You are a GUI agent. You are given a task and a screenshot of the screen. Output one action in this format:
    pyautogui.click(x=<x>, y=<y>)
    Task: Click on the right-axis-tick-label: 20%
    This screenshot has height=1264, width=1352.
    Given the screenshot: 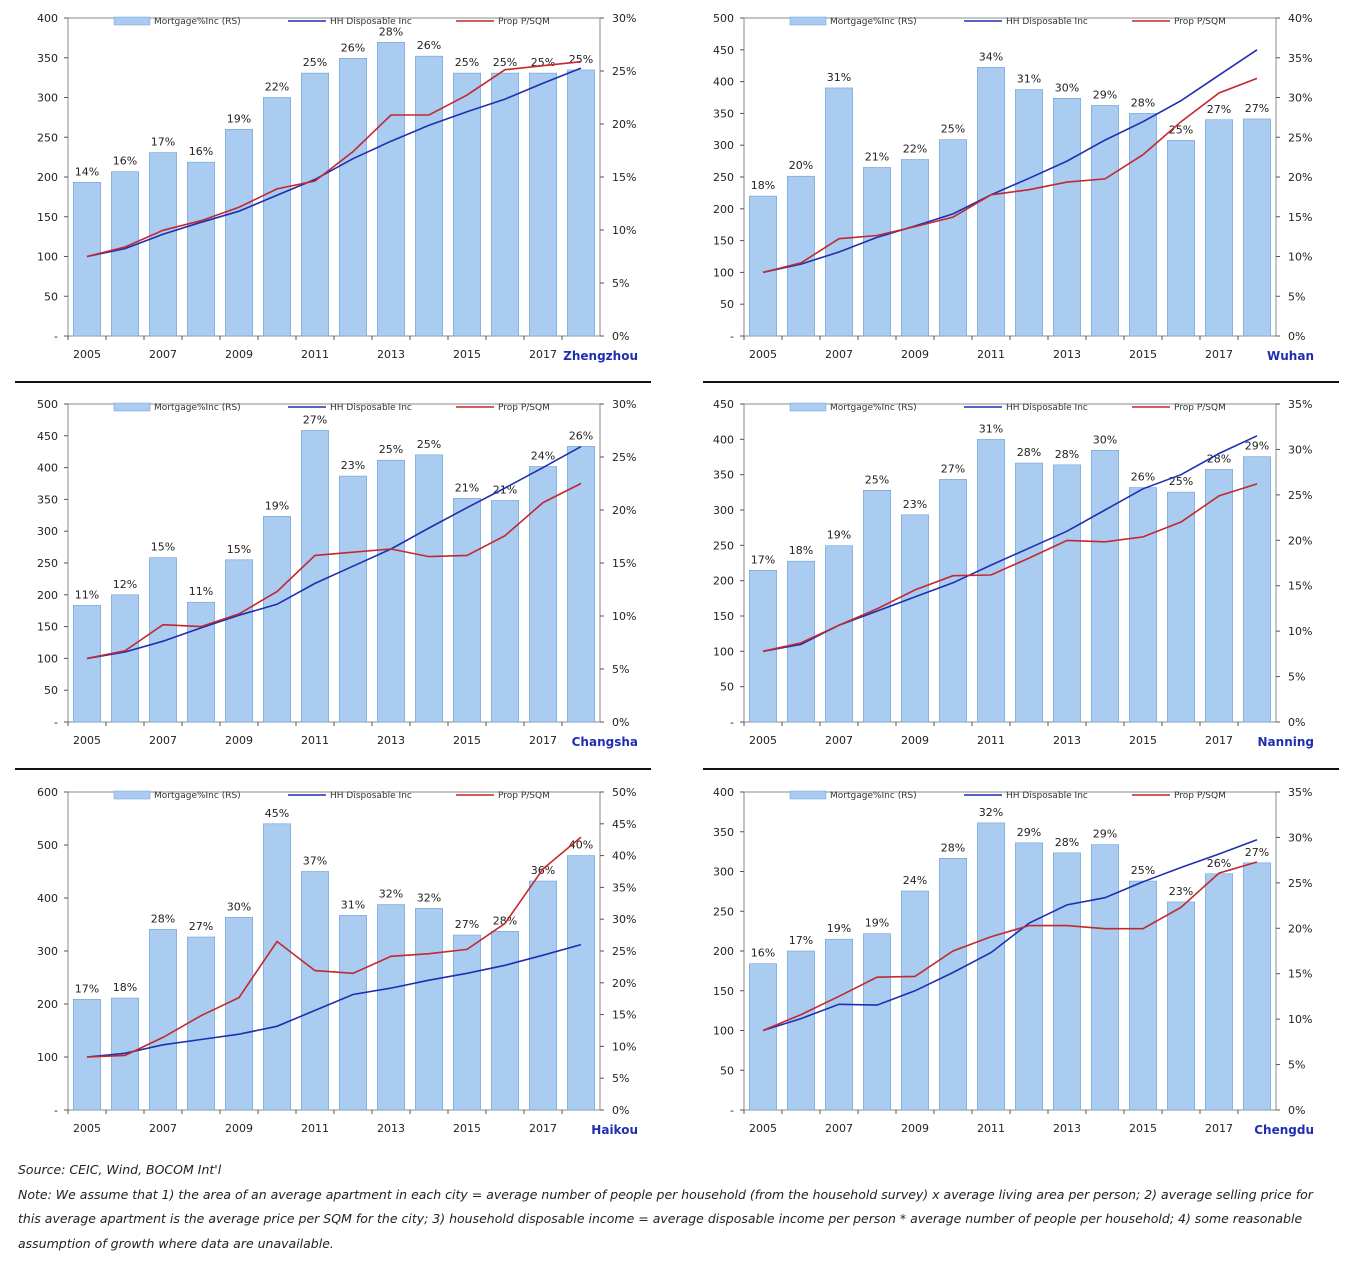 What is the action you would take?
    pyautogui.click(x=624, y=983)
    